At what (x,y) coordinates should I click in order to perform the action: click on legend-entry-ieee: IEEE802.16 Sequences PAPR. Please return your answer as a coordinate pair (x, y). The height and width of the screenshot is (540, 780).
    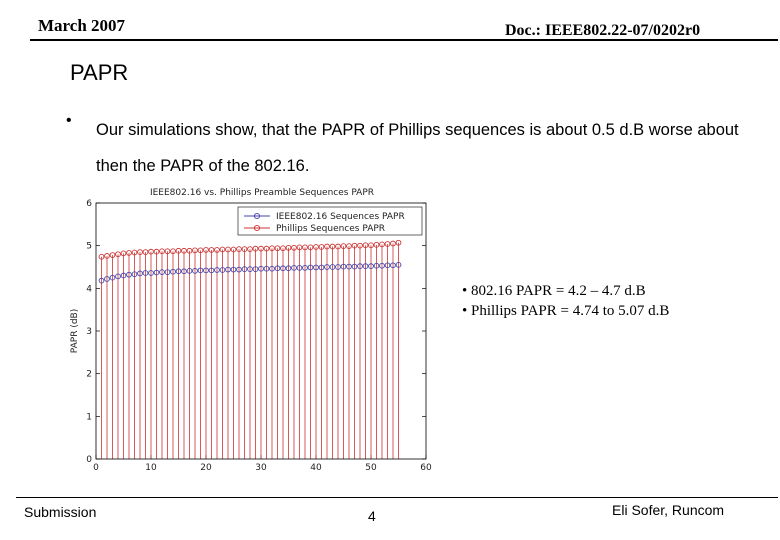
    Looking at the image, I should click on (324, 217).